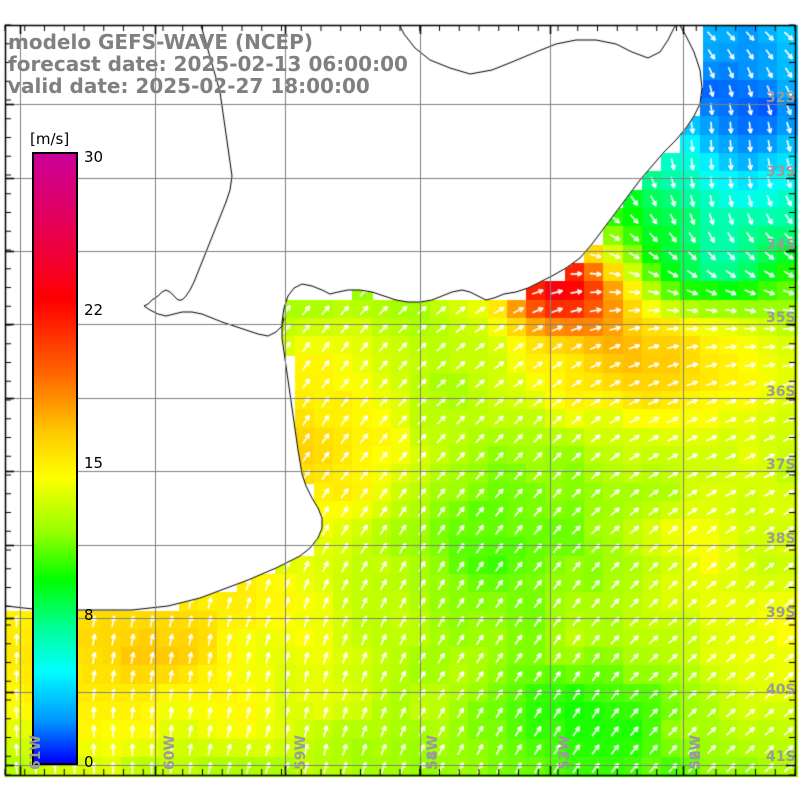 This screenshot has height=800, width=800. Describe the element at coordinates (781, 757) in the screenshot. I see `lat-label-41S: 41S` at that location.